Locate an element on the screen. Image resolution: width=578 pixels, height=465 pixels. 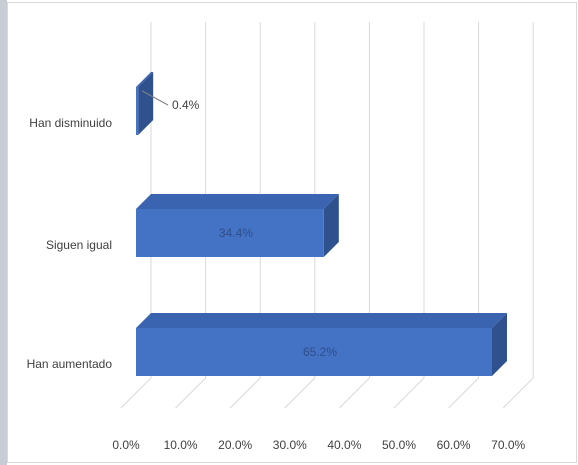
tick-label: 50.0% is located at coordinates (399, 445).